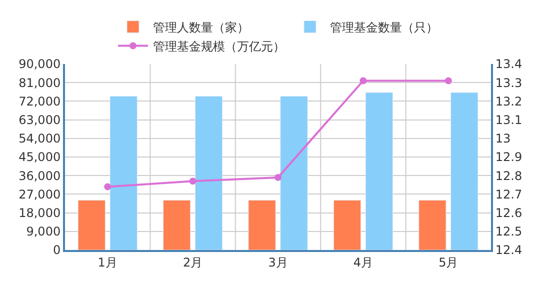 The image size is (541, 281). Describe the element at coordinates (384, 27) in the screenshot. I see `legend-label: 管理基金数量（只）` at that location.